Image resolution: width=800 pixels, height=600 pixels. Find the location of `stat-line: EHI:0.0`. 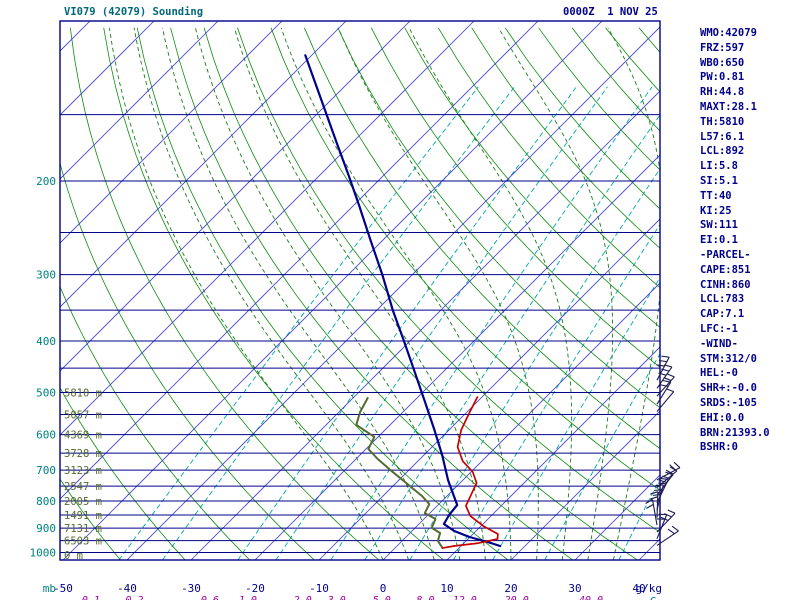

stat-line: EHI:0.0 is located at coordinates (722, 417).